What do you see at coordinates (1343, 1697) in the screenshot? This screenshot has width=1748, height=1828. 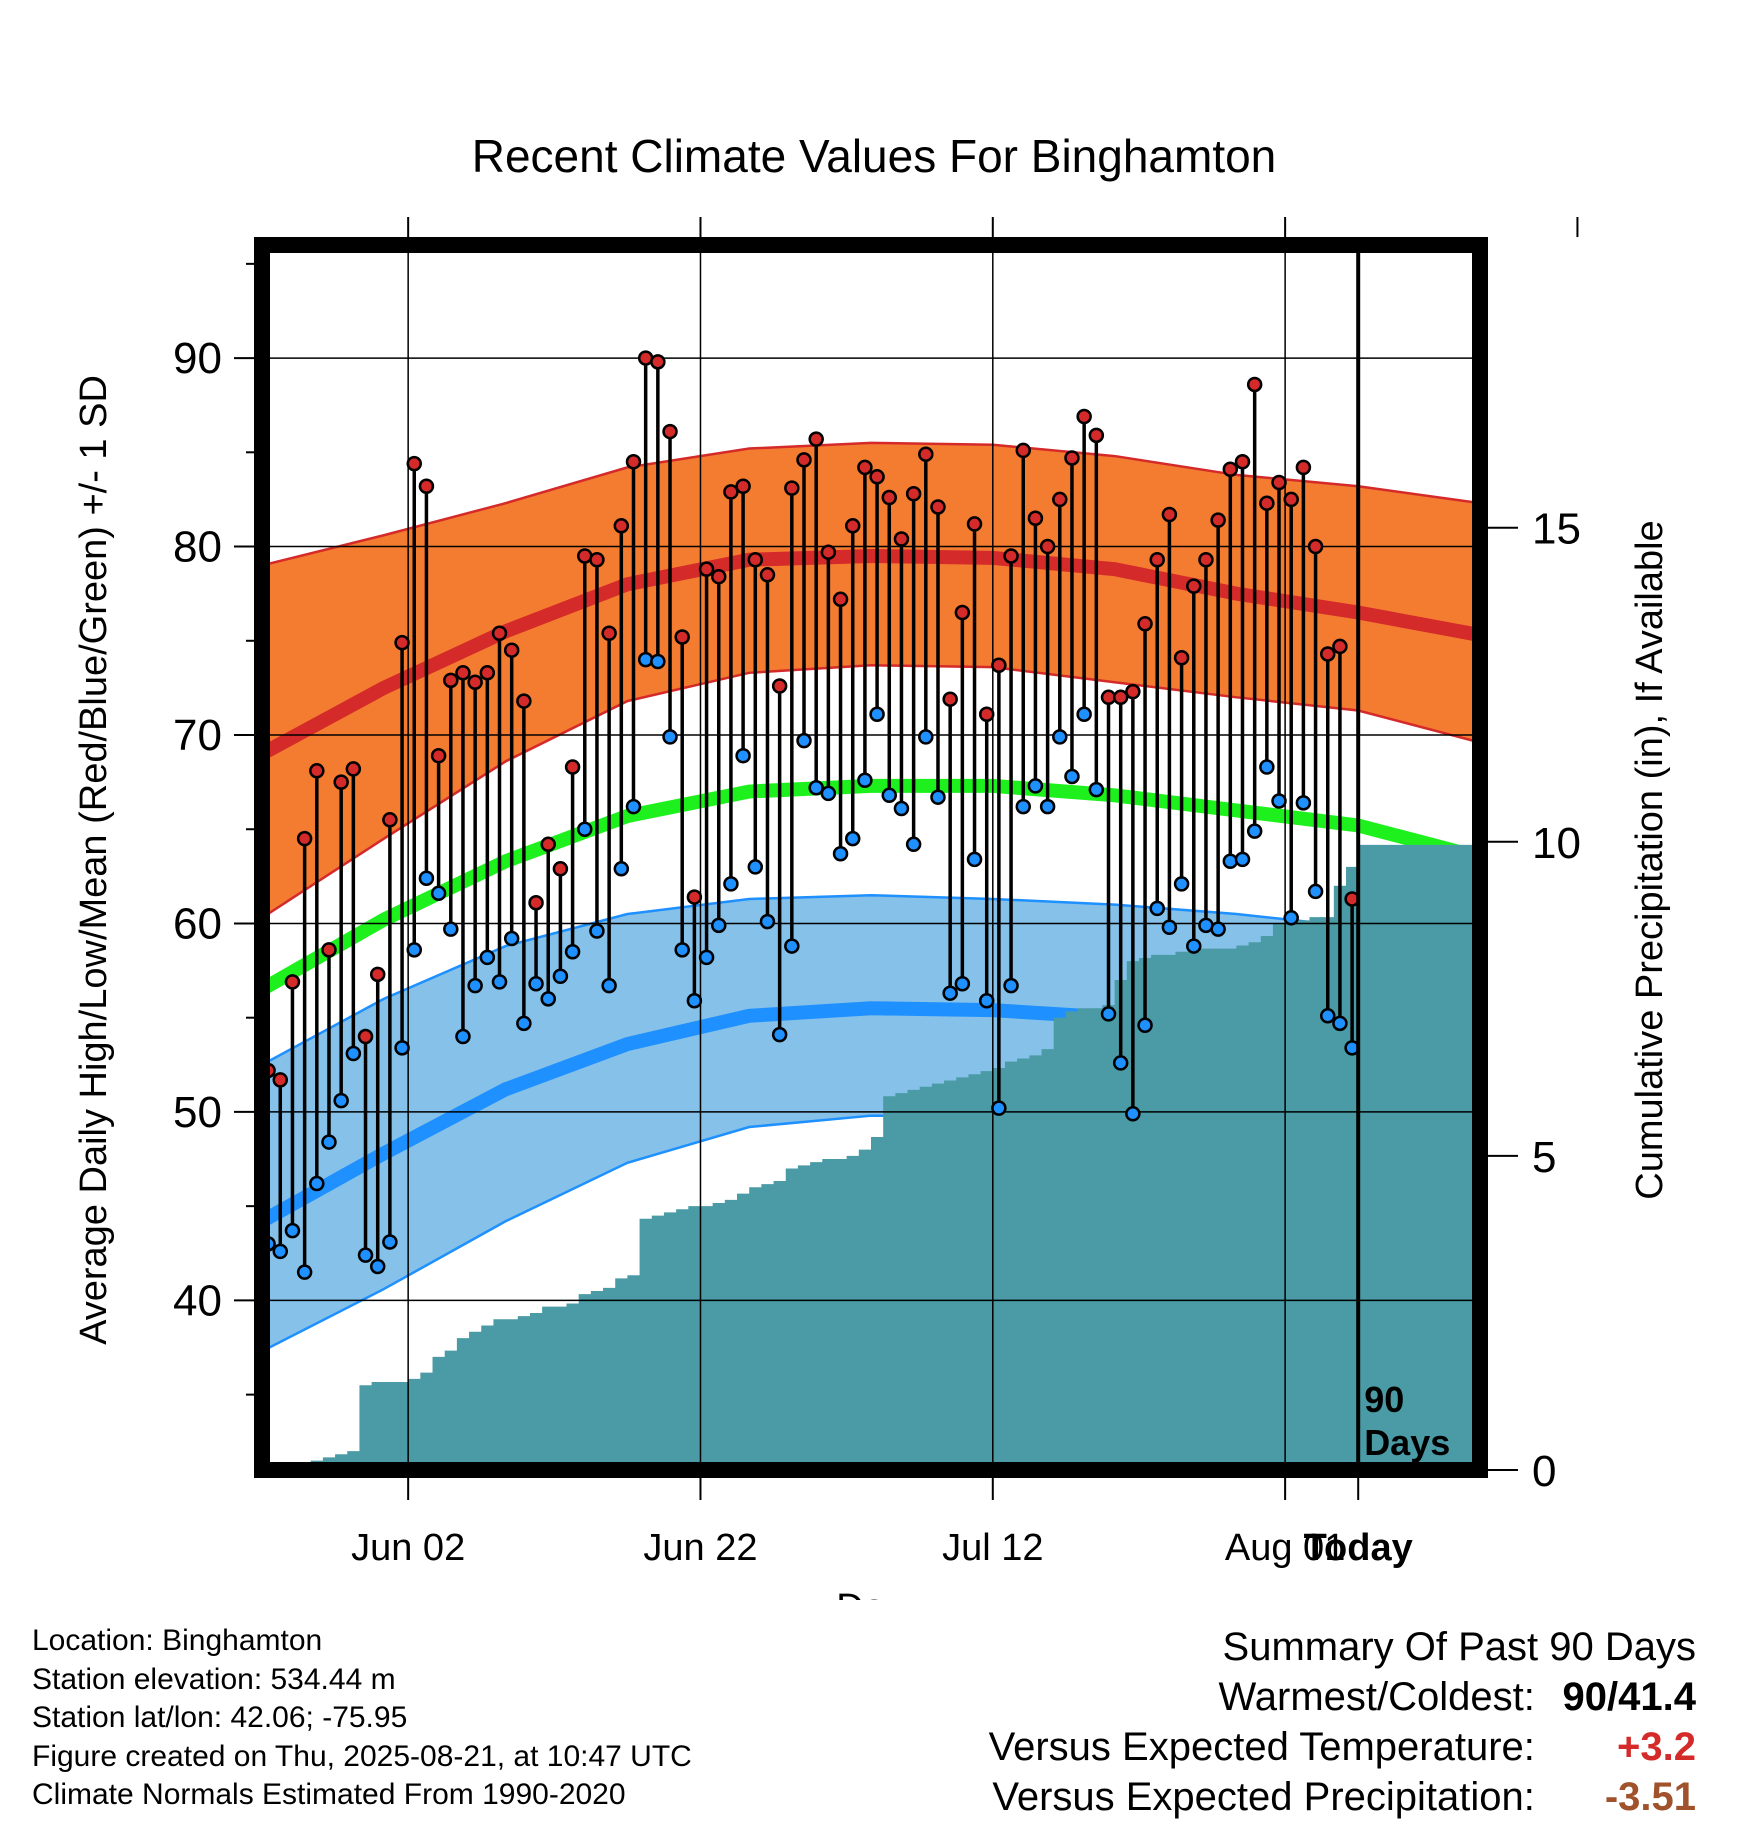 I see `summary-warmest-row: Warmest/Coldest: 90/41.4` at bounding box center [1343, 1697].